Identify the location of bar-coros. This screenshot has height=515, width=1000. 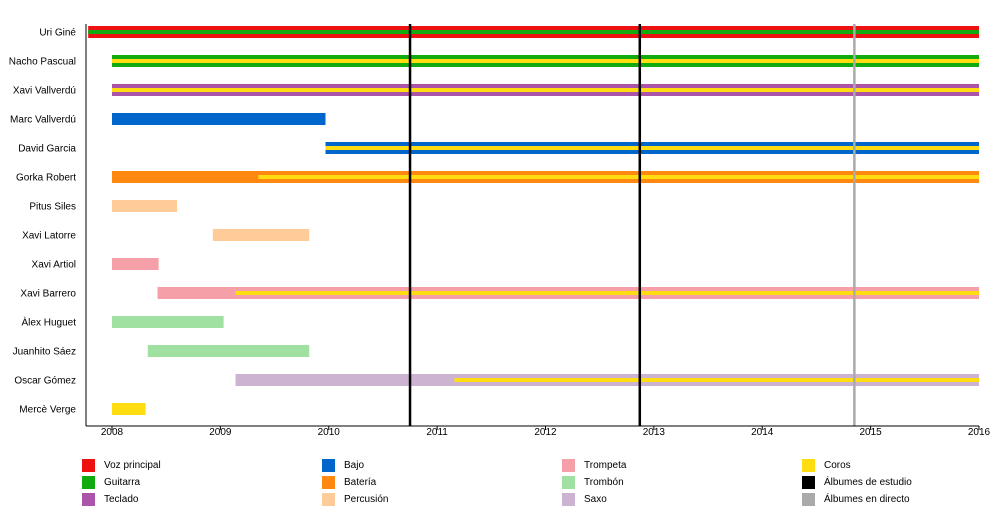
(129, 409).